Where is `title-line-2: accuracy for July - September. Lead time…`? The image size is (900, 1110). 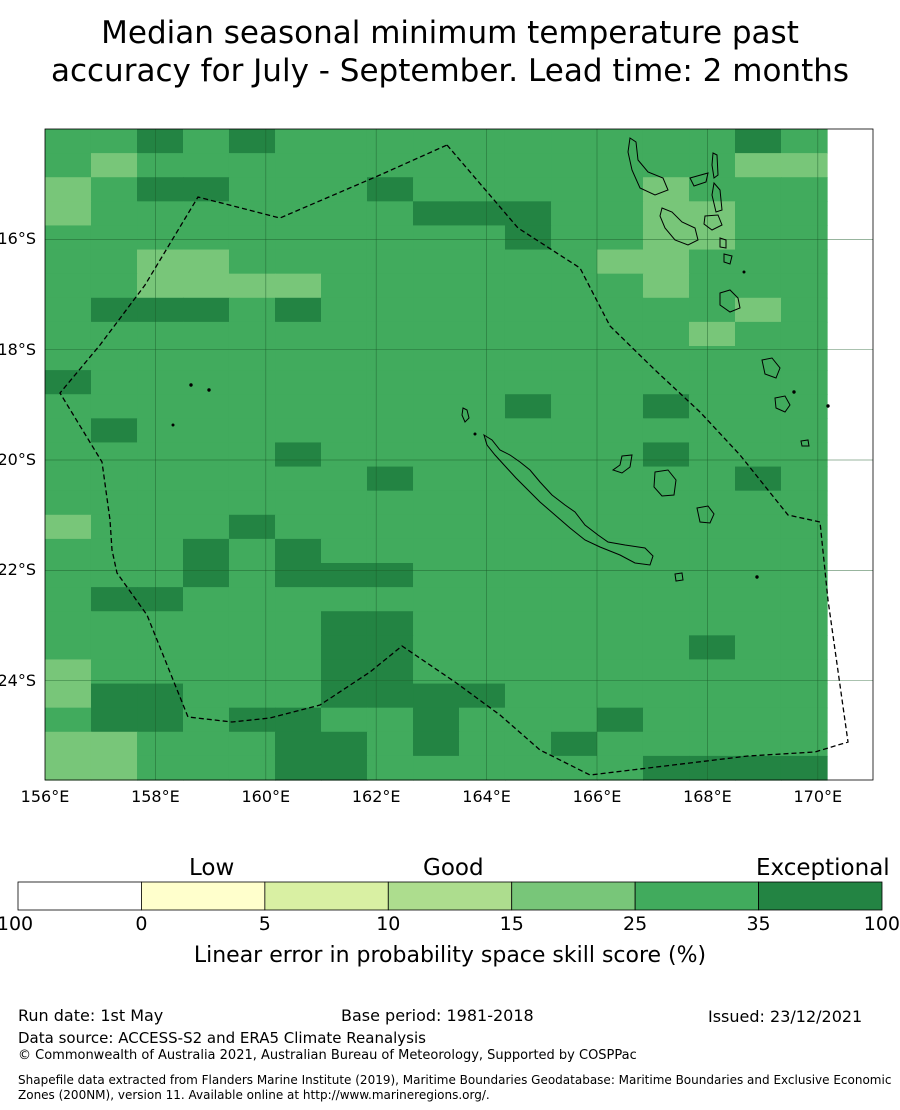
title-line-2: accuracy for July - September. Lead time… is located at coordinates (450, 71).